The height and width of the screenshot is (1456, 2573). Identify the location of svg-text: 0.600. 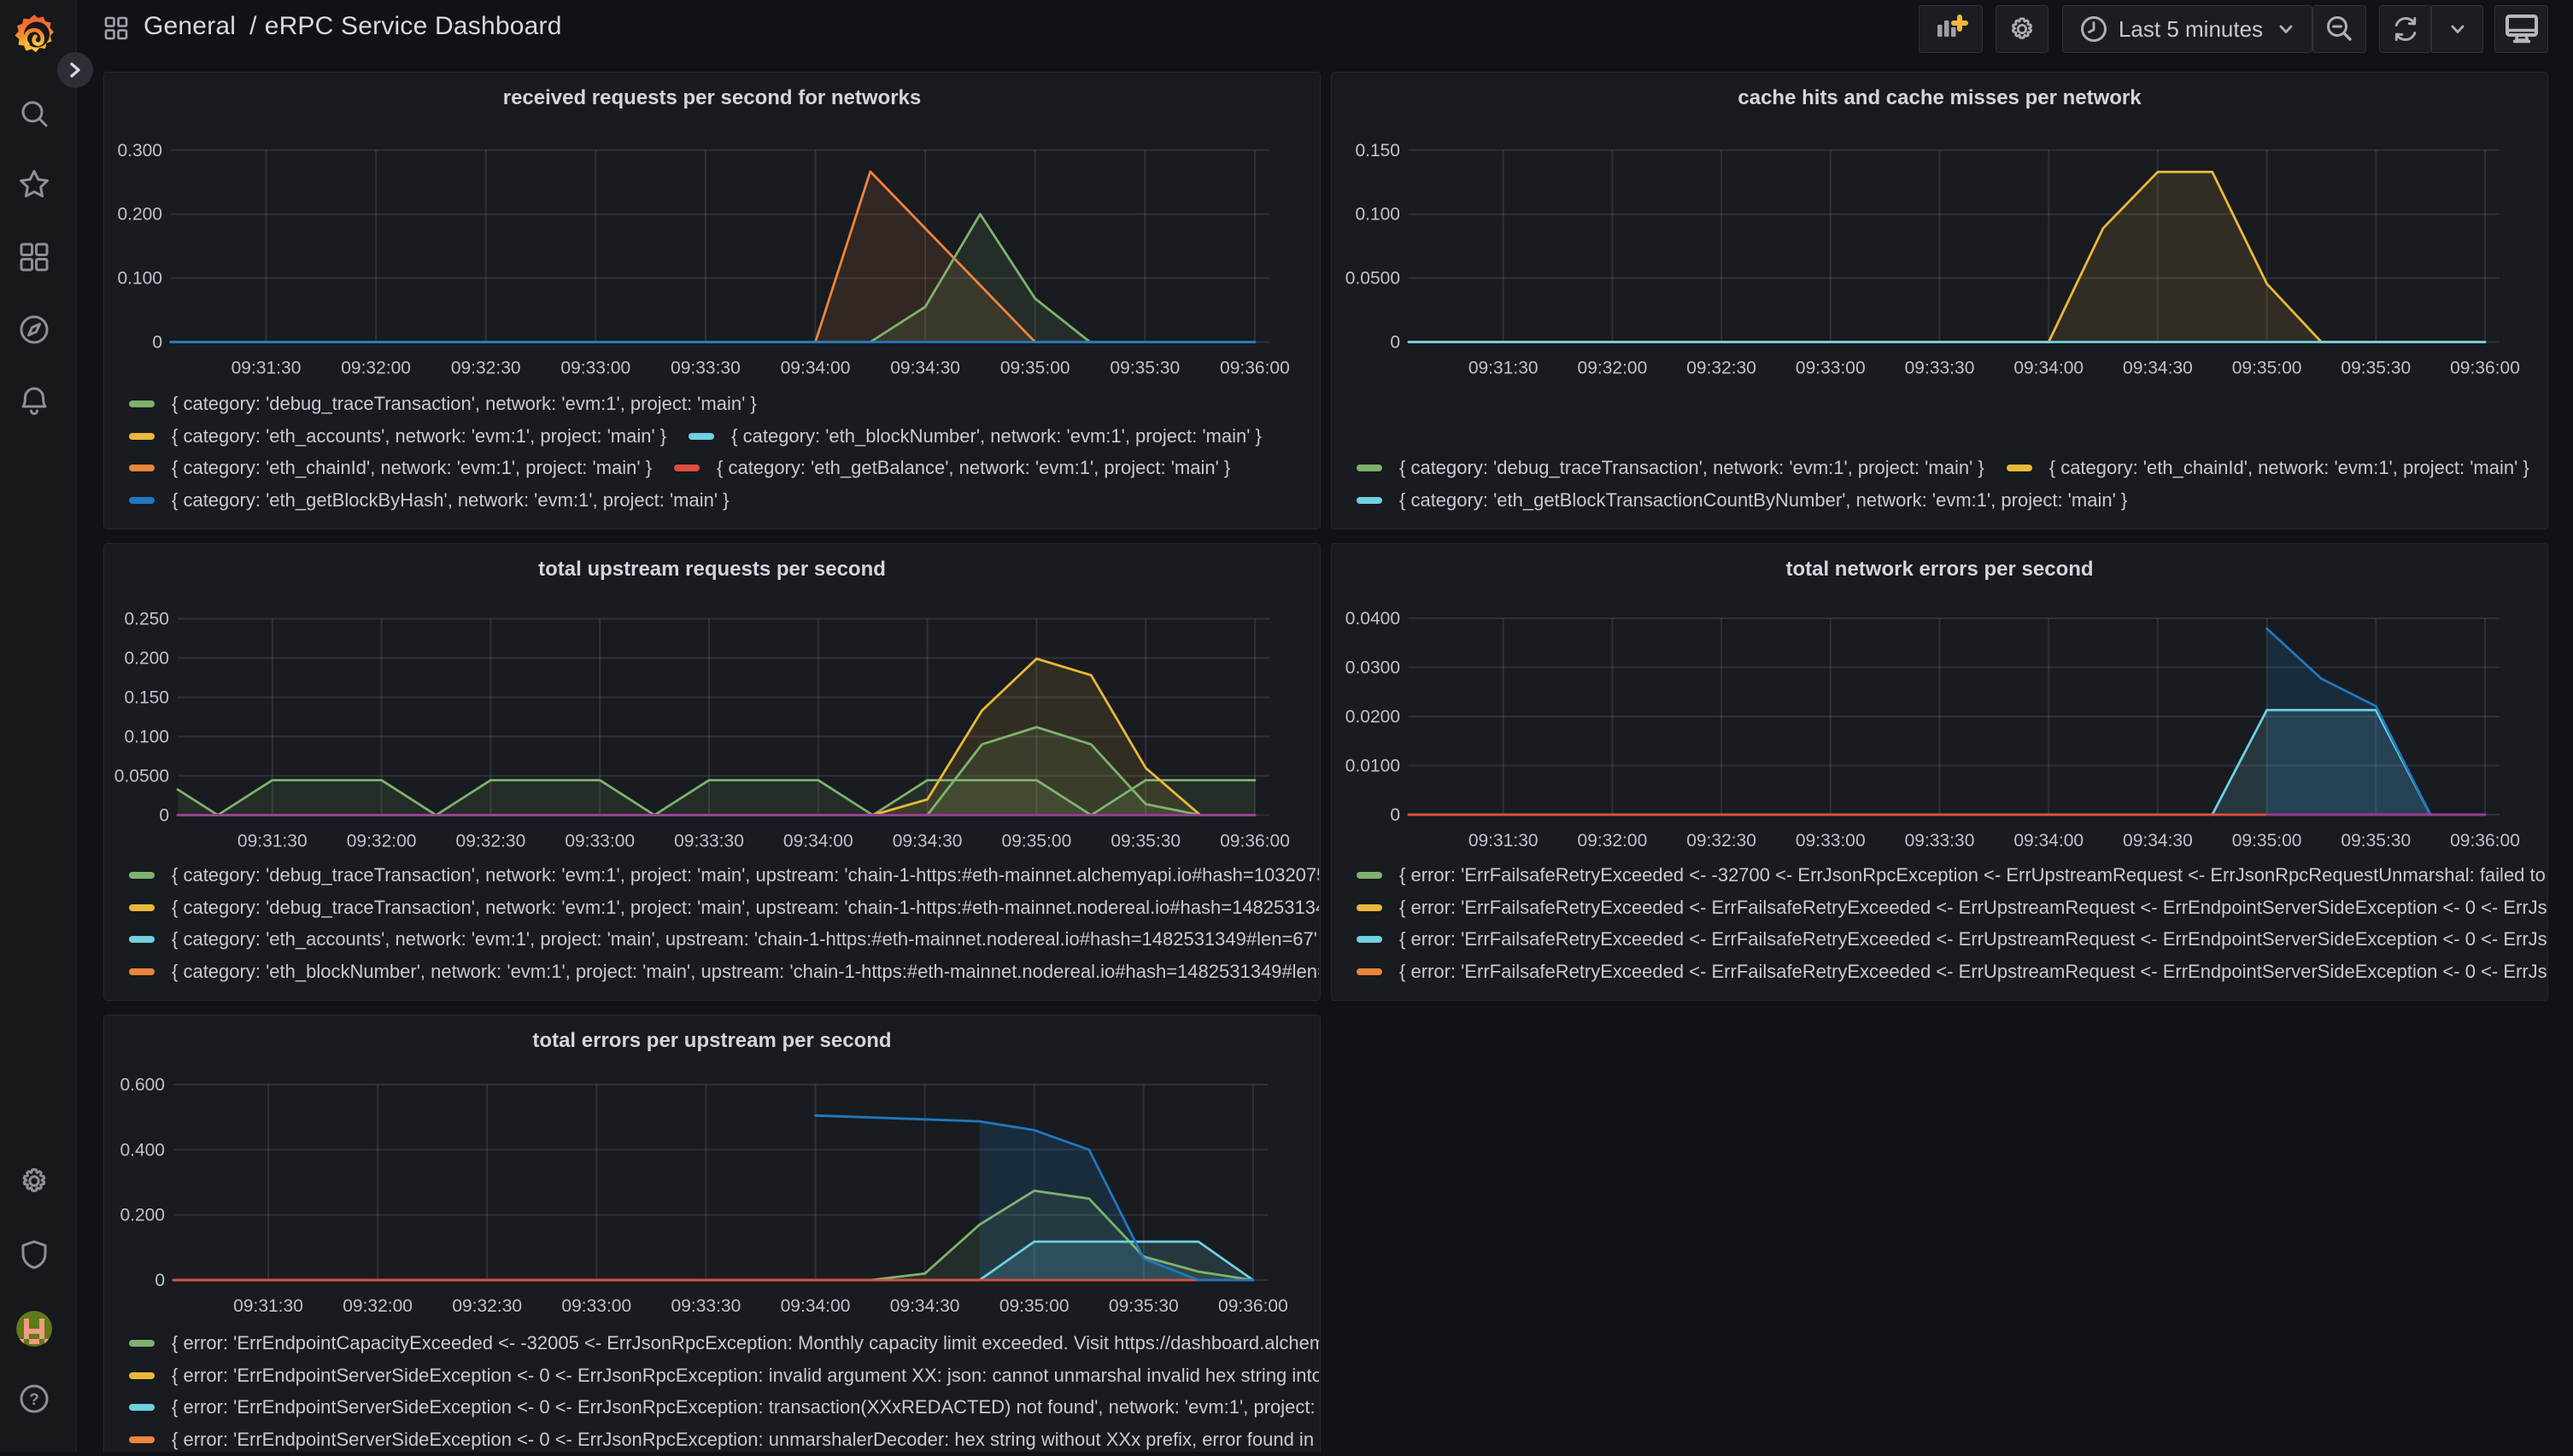
(142, 1085).